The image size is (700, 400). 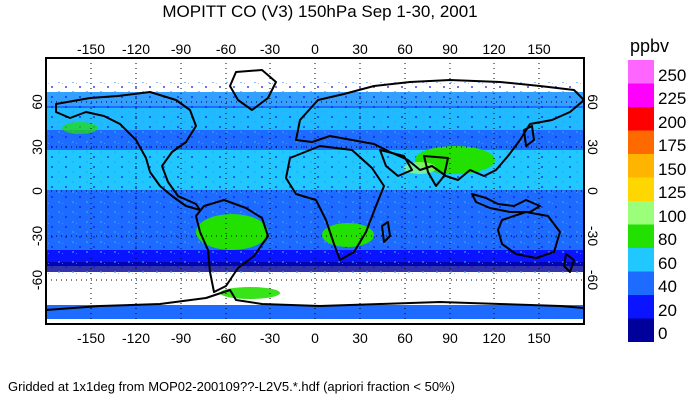 I want to click on co-high-pacific, so click(x=80, y=128).